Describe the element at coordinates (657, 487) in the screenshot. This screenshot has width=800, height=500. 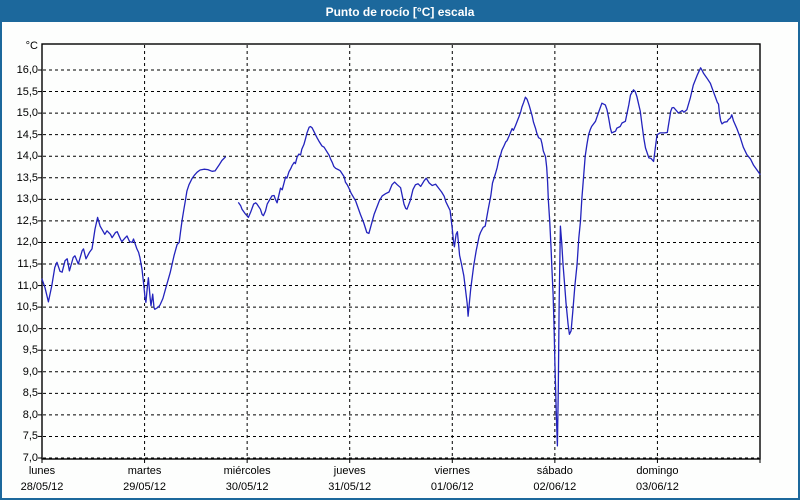
I see `x-axis-day-date: 03/06/12` at that location.